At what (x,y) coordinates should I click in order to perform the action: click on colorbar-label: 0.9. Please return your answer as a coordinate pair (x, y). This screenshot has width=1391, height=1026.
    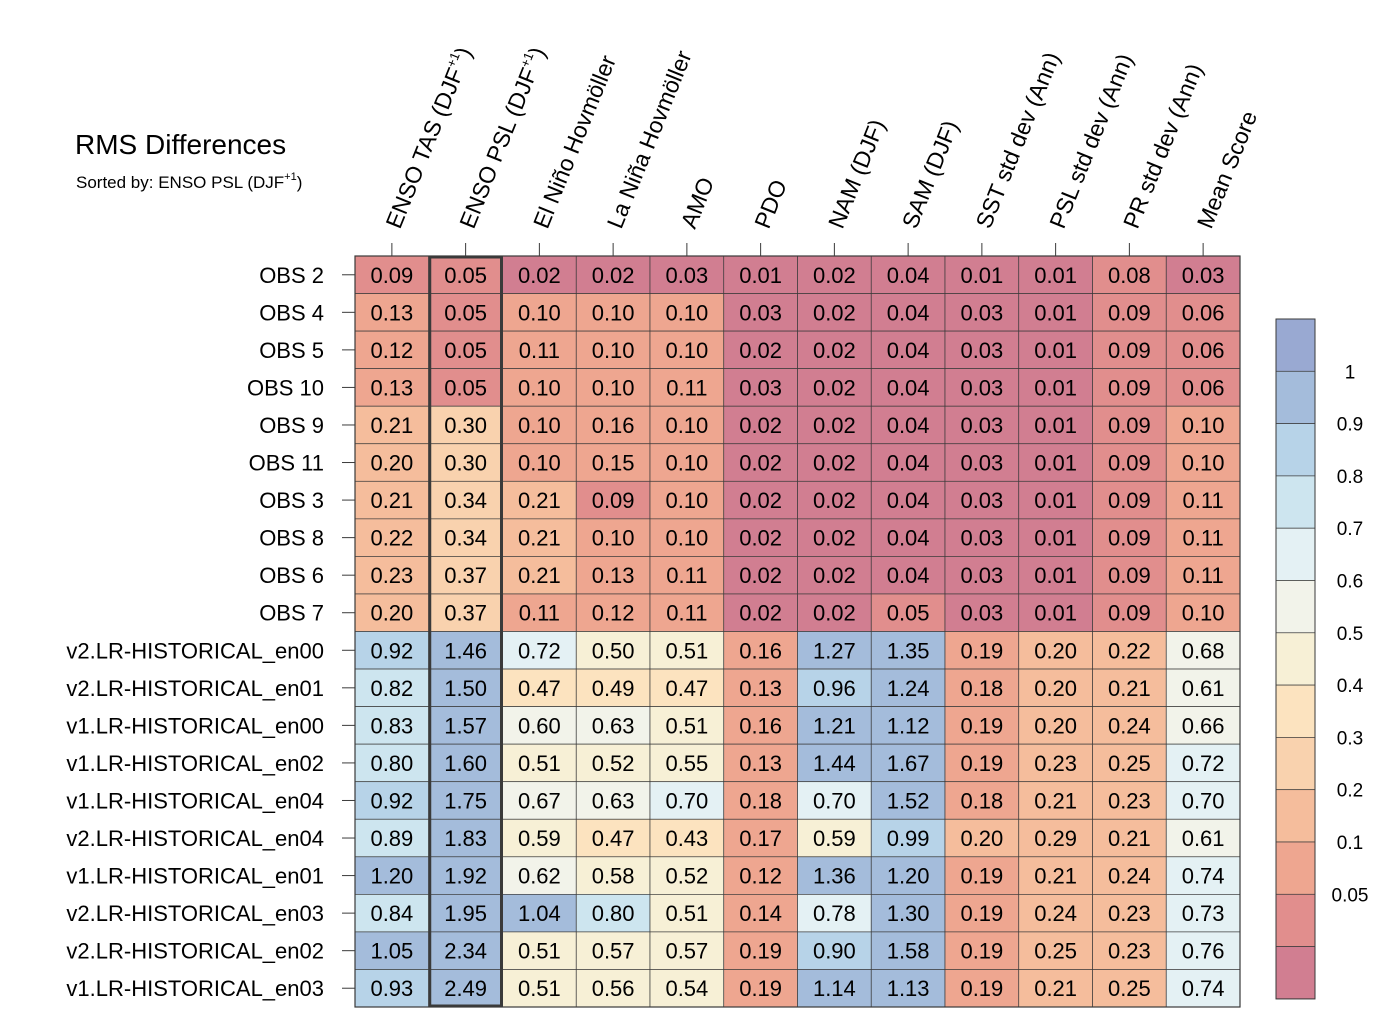
    Looking at the image, I should click on (1350, 425).